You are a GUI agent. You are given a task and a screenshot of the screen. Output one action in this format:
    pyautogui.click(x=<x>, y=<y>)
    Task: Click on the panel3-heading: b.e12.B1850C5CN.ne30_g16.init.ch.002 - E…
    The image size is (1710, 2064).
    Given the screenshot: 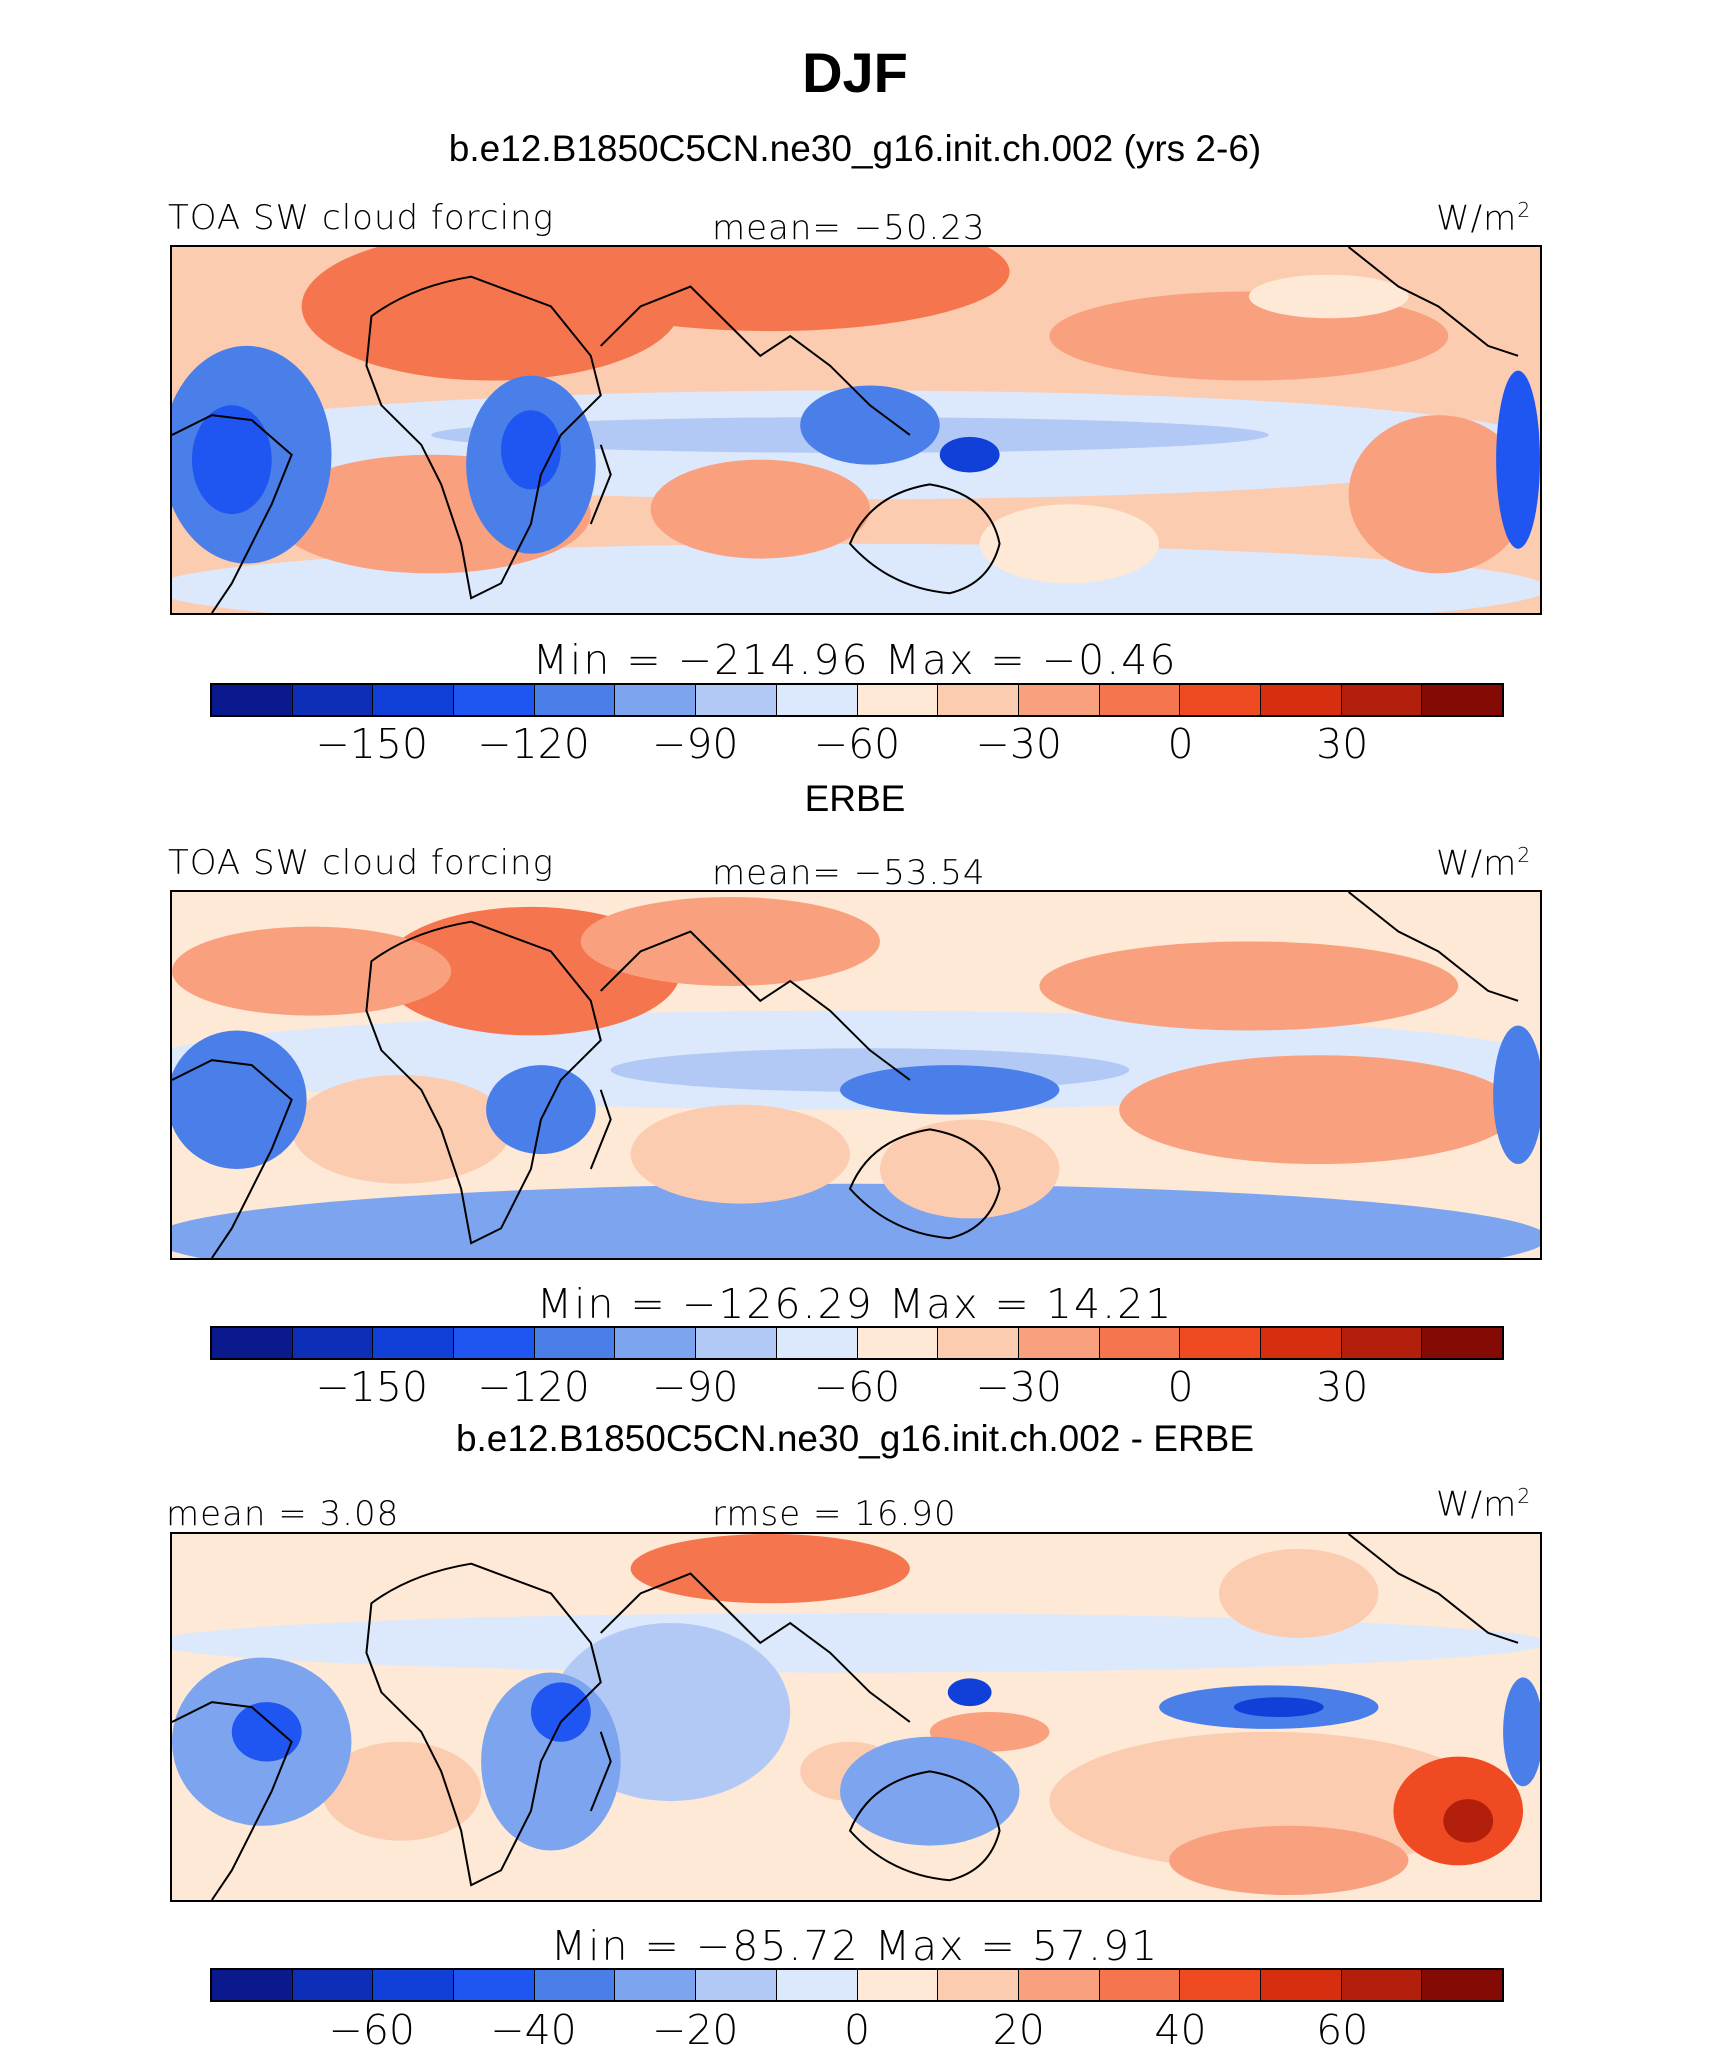 What is the action you would take?
    pyautogui.click(x=855, y=1438)
    